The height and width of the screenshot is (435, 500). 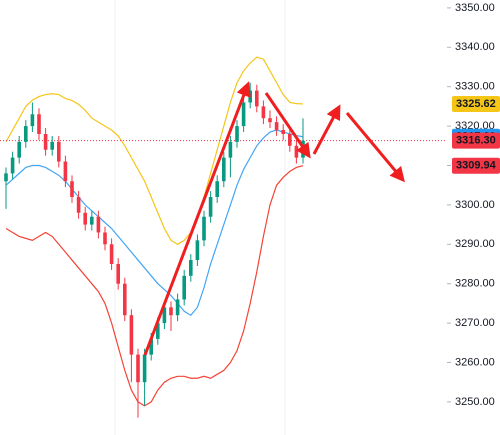 I want to click on y-tick-label: 3330.00, so click(x=475, y=87).